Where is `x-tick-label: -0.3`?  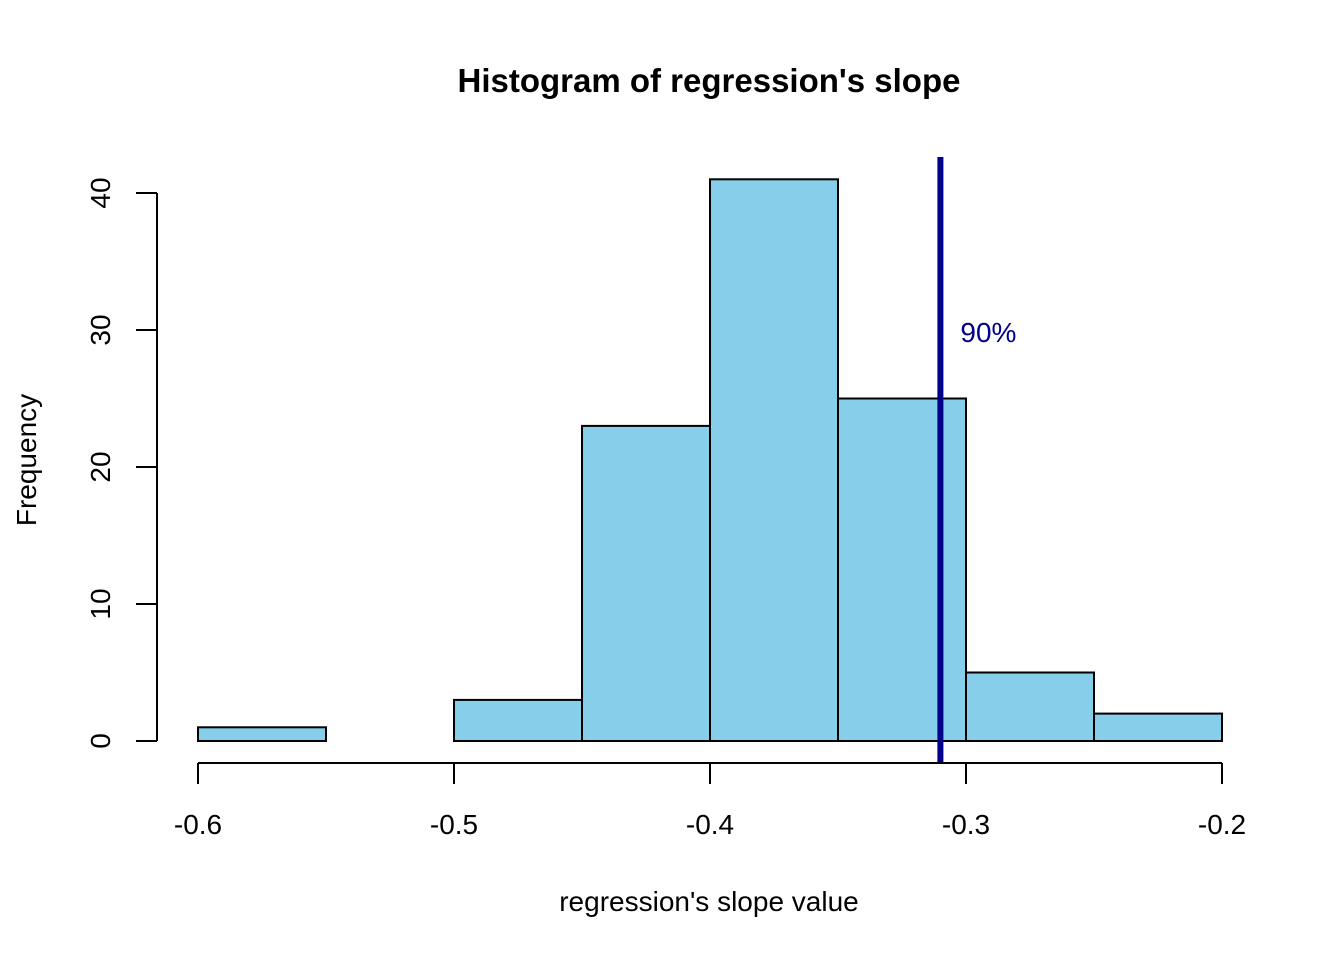 x-tick-label: -0.3 is located at coordinates (966, 824).